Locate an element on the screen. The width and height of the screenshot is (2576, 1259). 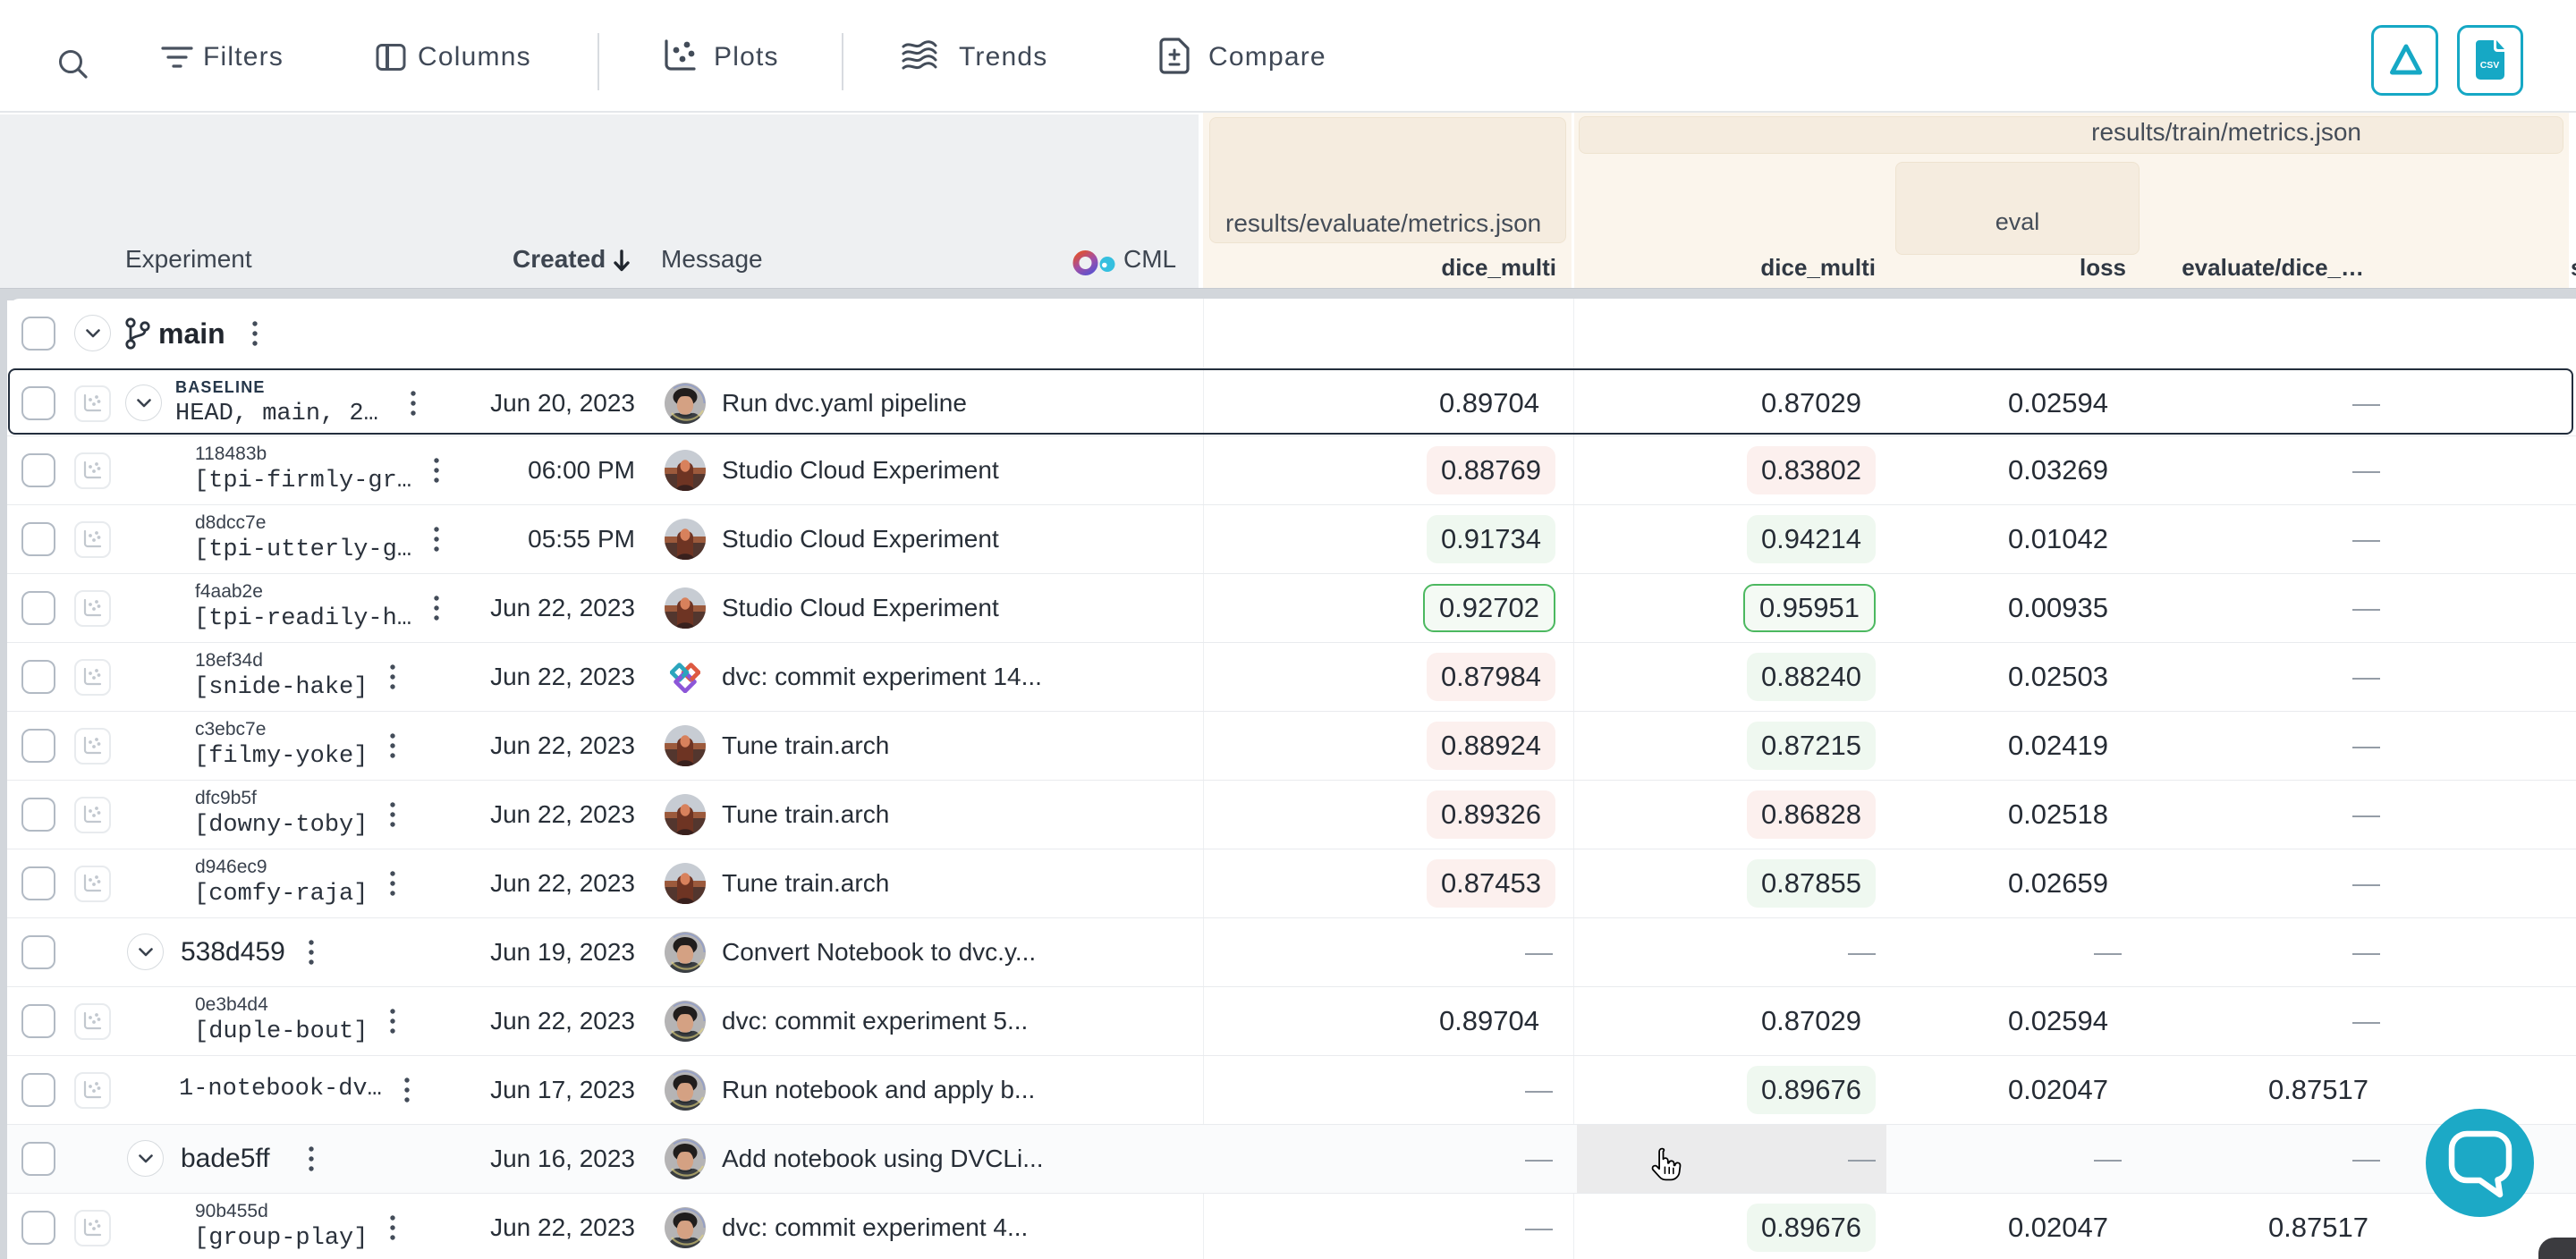
svg-text: CSV is located at coordinates (2490, 65).